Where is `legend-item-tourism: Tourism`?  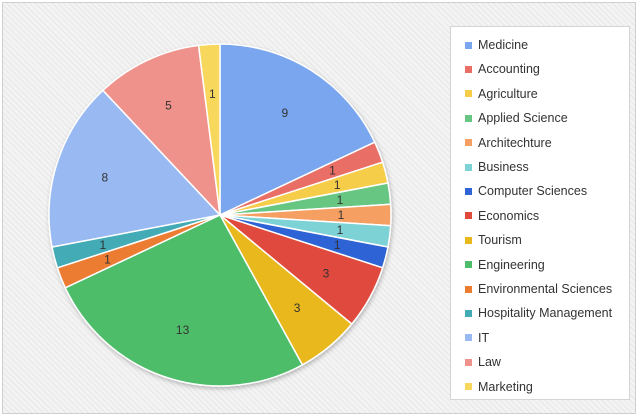
legend-item-tourism: Tourism is located at coordinates (493, 240).